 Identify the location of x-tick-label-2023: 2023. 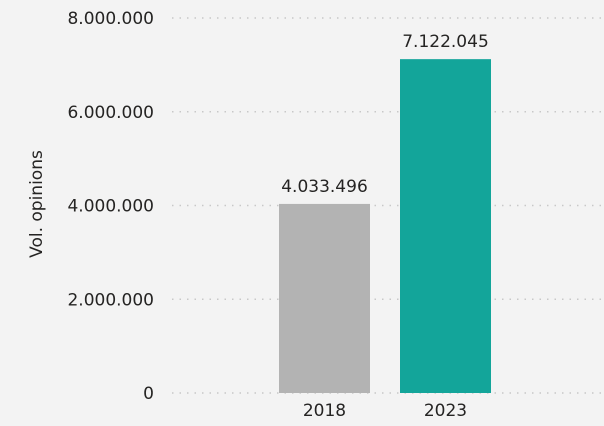
(445, 411).